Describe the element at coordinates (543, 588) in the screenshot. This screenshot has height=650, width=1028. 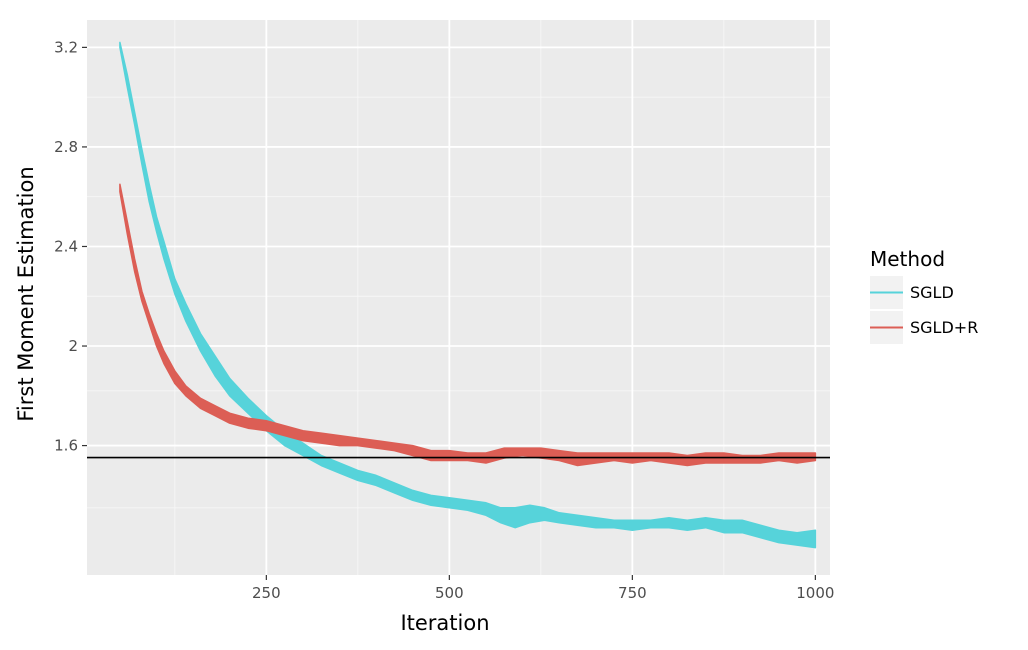
I see `x-axis: 250 500 750 1000` at that location.